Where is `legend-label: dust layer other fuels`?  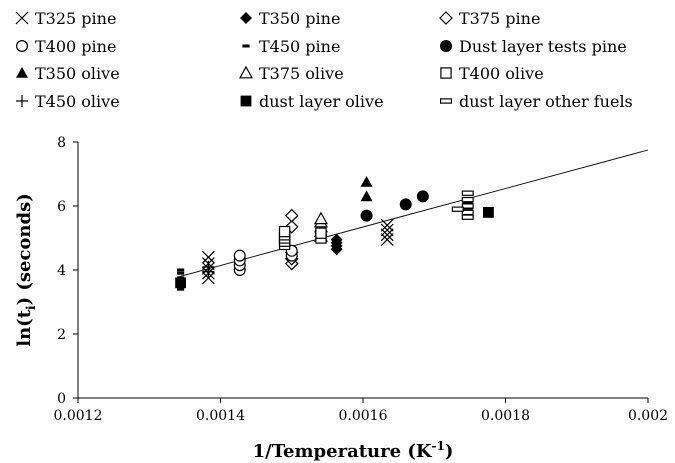
legend-label: dust layer other fuels is located at coordinates (546, 101).